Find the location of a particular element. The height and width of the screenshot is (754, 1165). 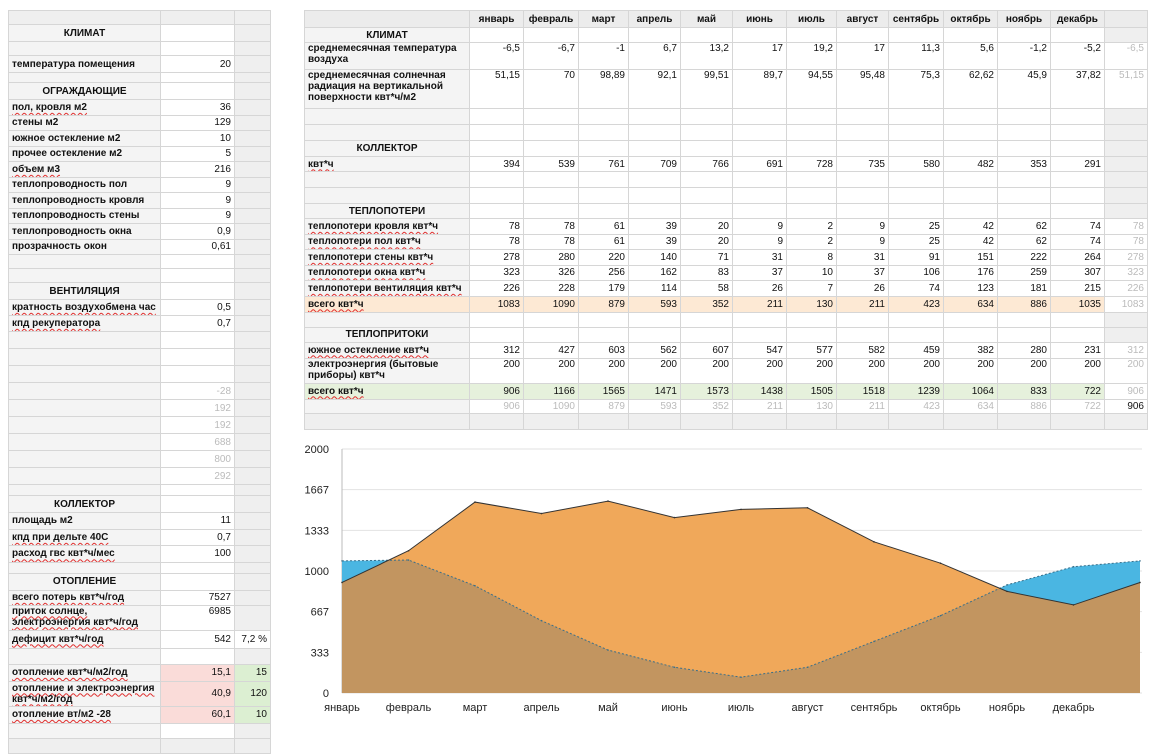

month-value: 886 is located at coordinates (1024, 304).